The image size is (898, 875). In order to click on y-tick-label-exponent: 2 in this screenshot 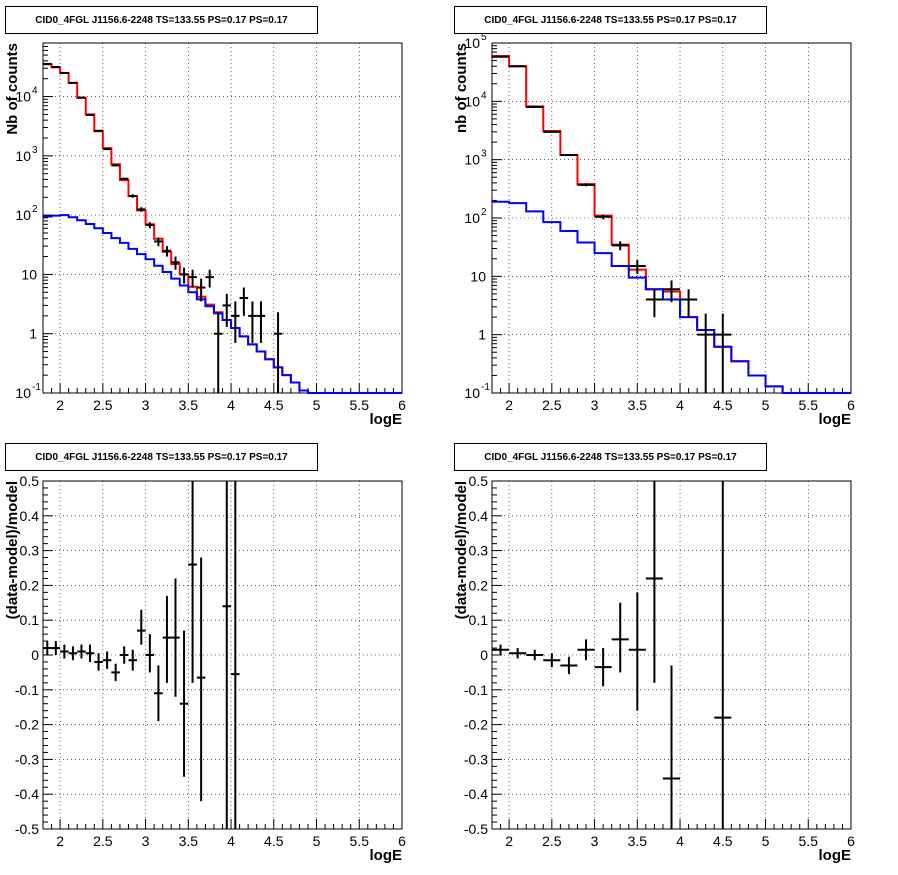, I will do `click(484, 212)`.